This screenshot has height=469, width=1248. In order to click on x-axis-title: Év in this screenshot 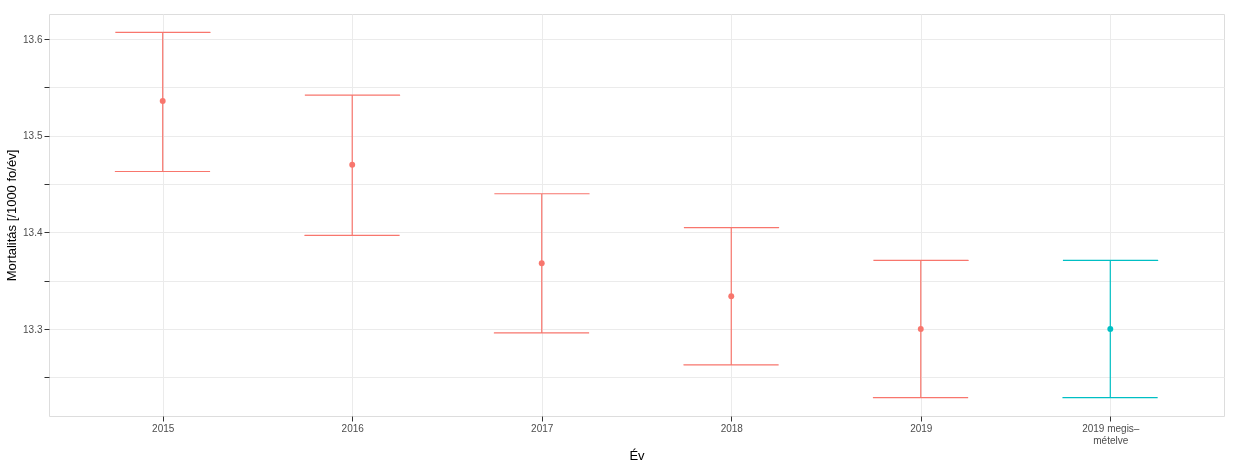, I will do `click(637, 455)`.